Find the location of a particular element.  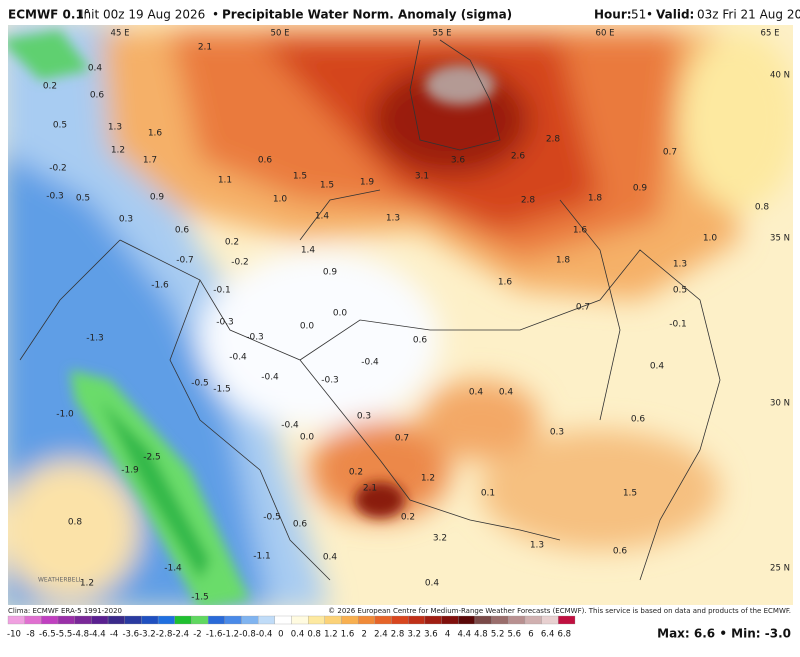

colorbar-label: 1.6 is located at coordinates (348, 635).